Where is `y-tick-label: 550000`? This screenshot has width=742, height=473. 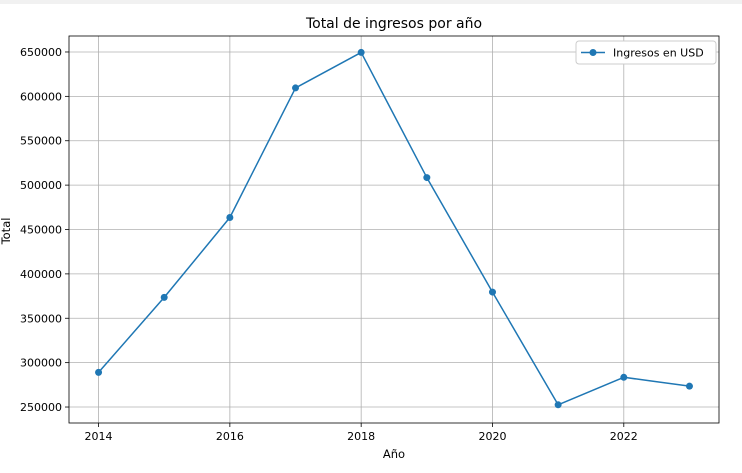
y-tick-label: 550000 is located at coordinates (41, 141).